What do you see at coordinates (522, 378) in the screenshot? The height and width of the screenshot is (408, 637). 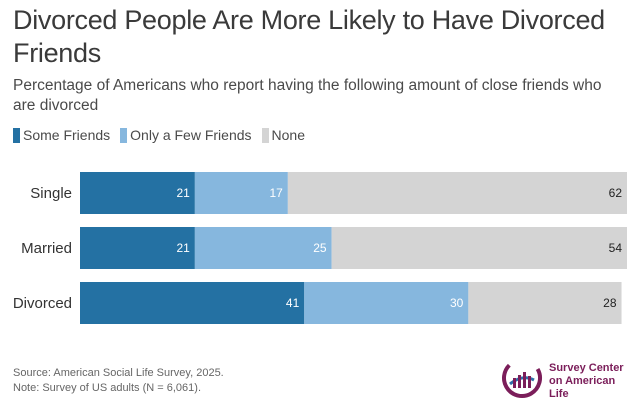 I see `survey-center-logo` at bounding box center [522, 378].